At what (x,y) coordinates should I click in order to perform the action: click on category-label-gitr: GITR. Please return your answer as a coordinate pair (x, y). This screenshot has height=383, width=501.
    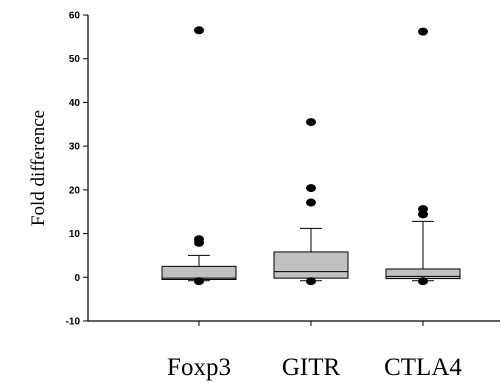
    Looking at the image, I should click on (311, 367).